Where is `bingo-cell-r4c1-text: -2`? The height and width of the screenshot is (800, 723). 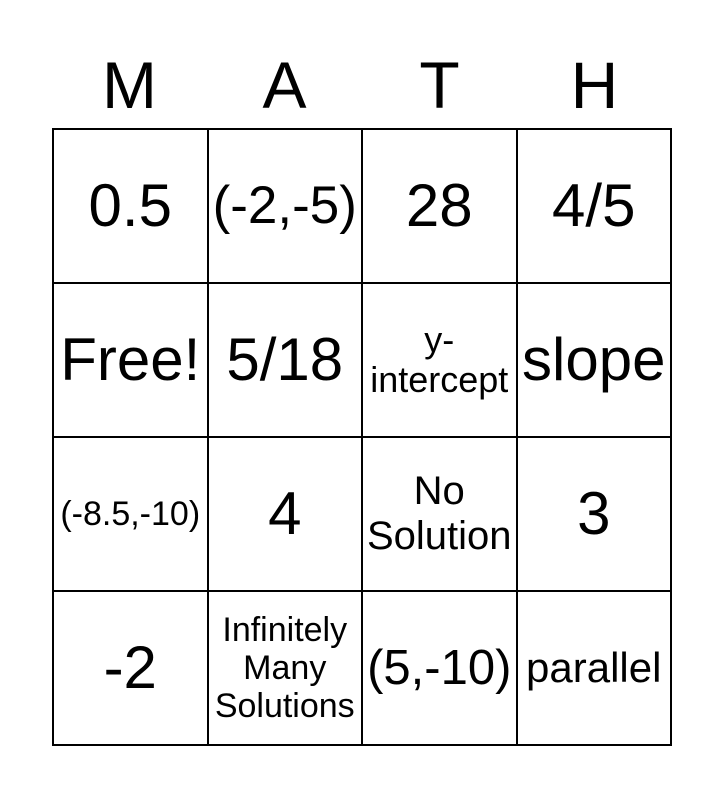
bingo-cell-r4c1-text: -2 is located at coordinates (130, 668).